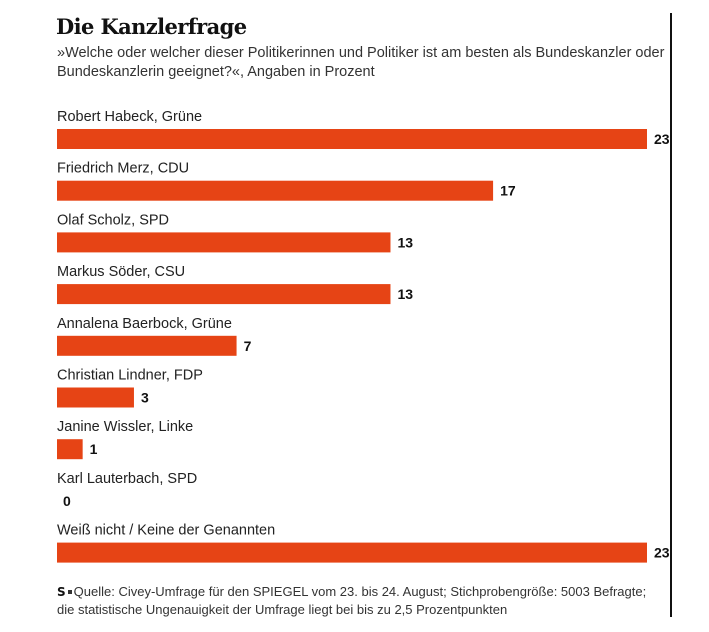 The image size is (709, 632). What do you see at coordinates (67, 501) in the screenshot?
I see `value-label: 0` at bounding box center [67, 501].